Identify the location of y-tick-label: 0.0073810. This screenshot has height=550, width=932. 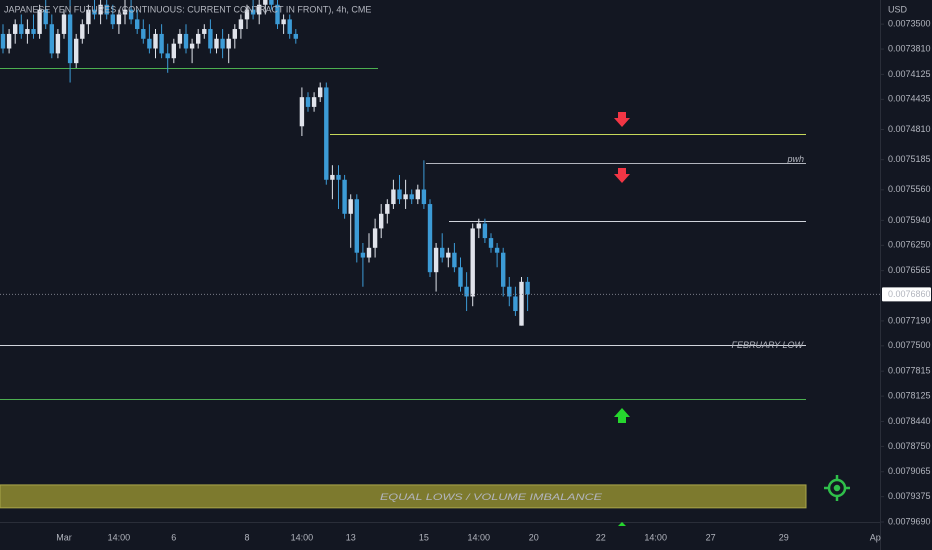
(909, 48).